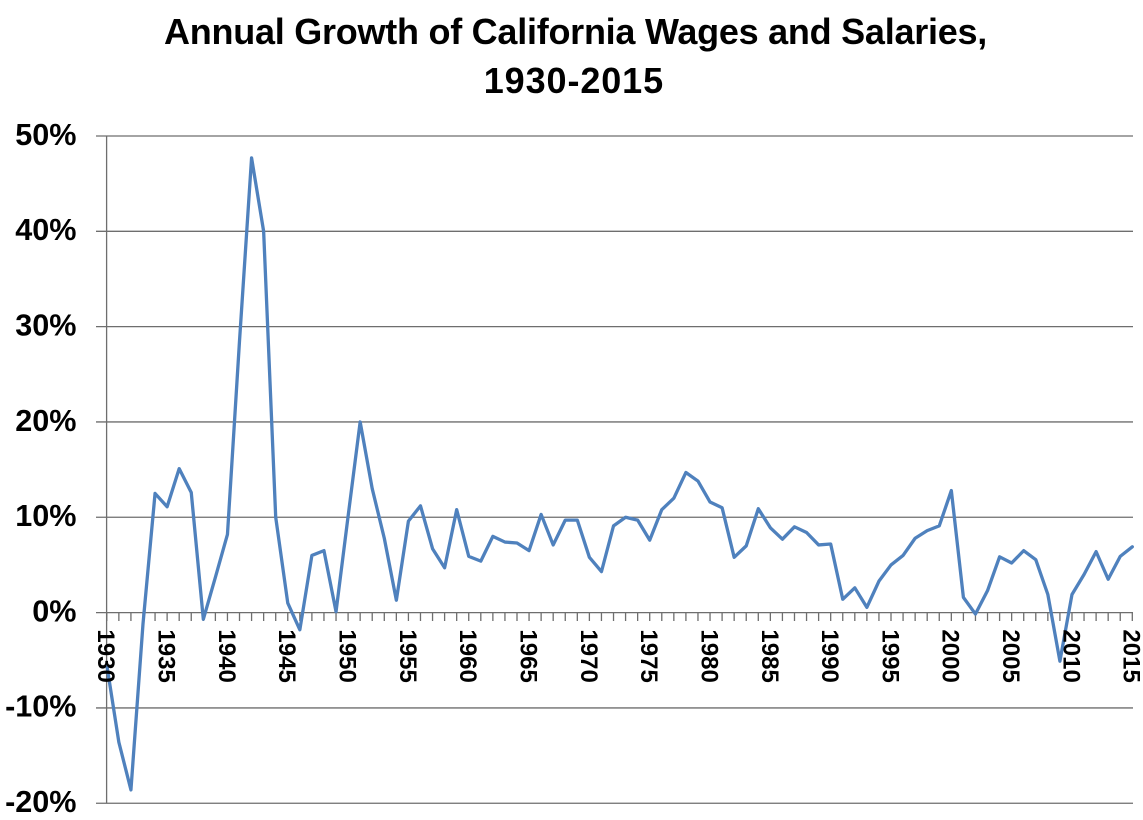 Image resolution: width=1143 pixels, height=820 pixels. What do you see at coordinates (40, 707) in the screenshot?
I see `svg-text: -10%` at bounding box center [40, 707].